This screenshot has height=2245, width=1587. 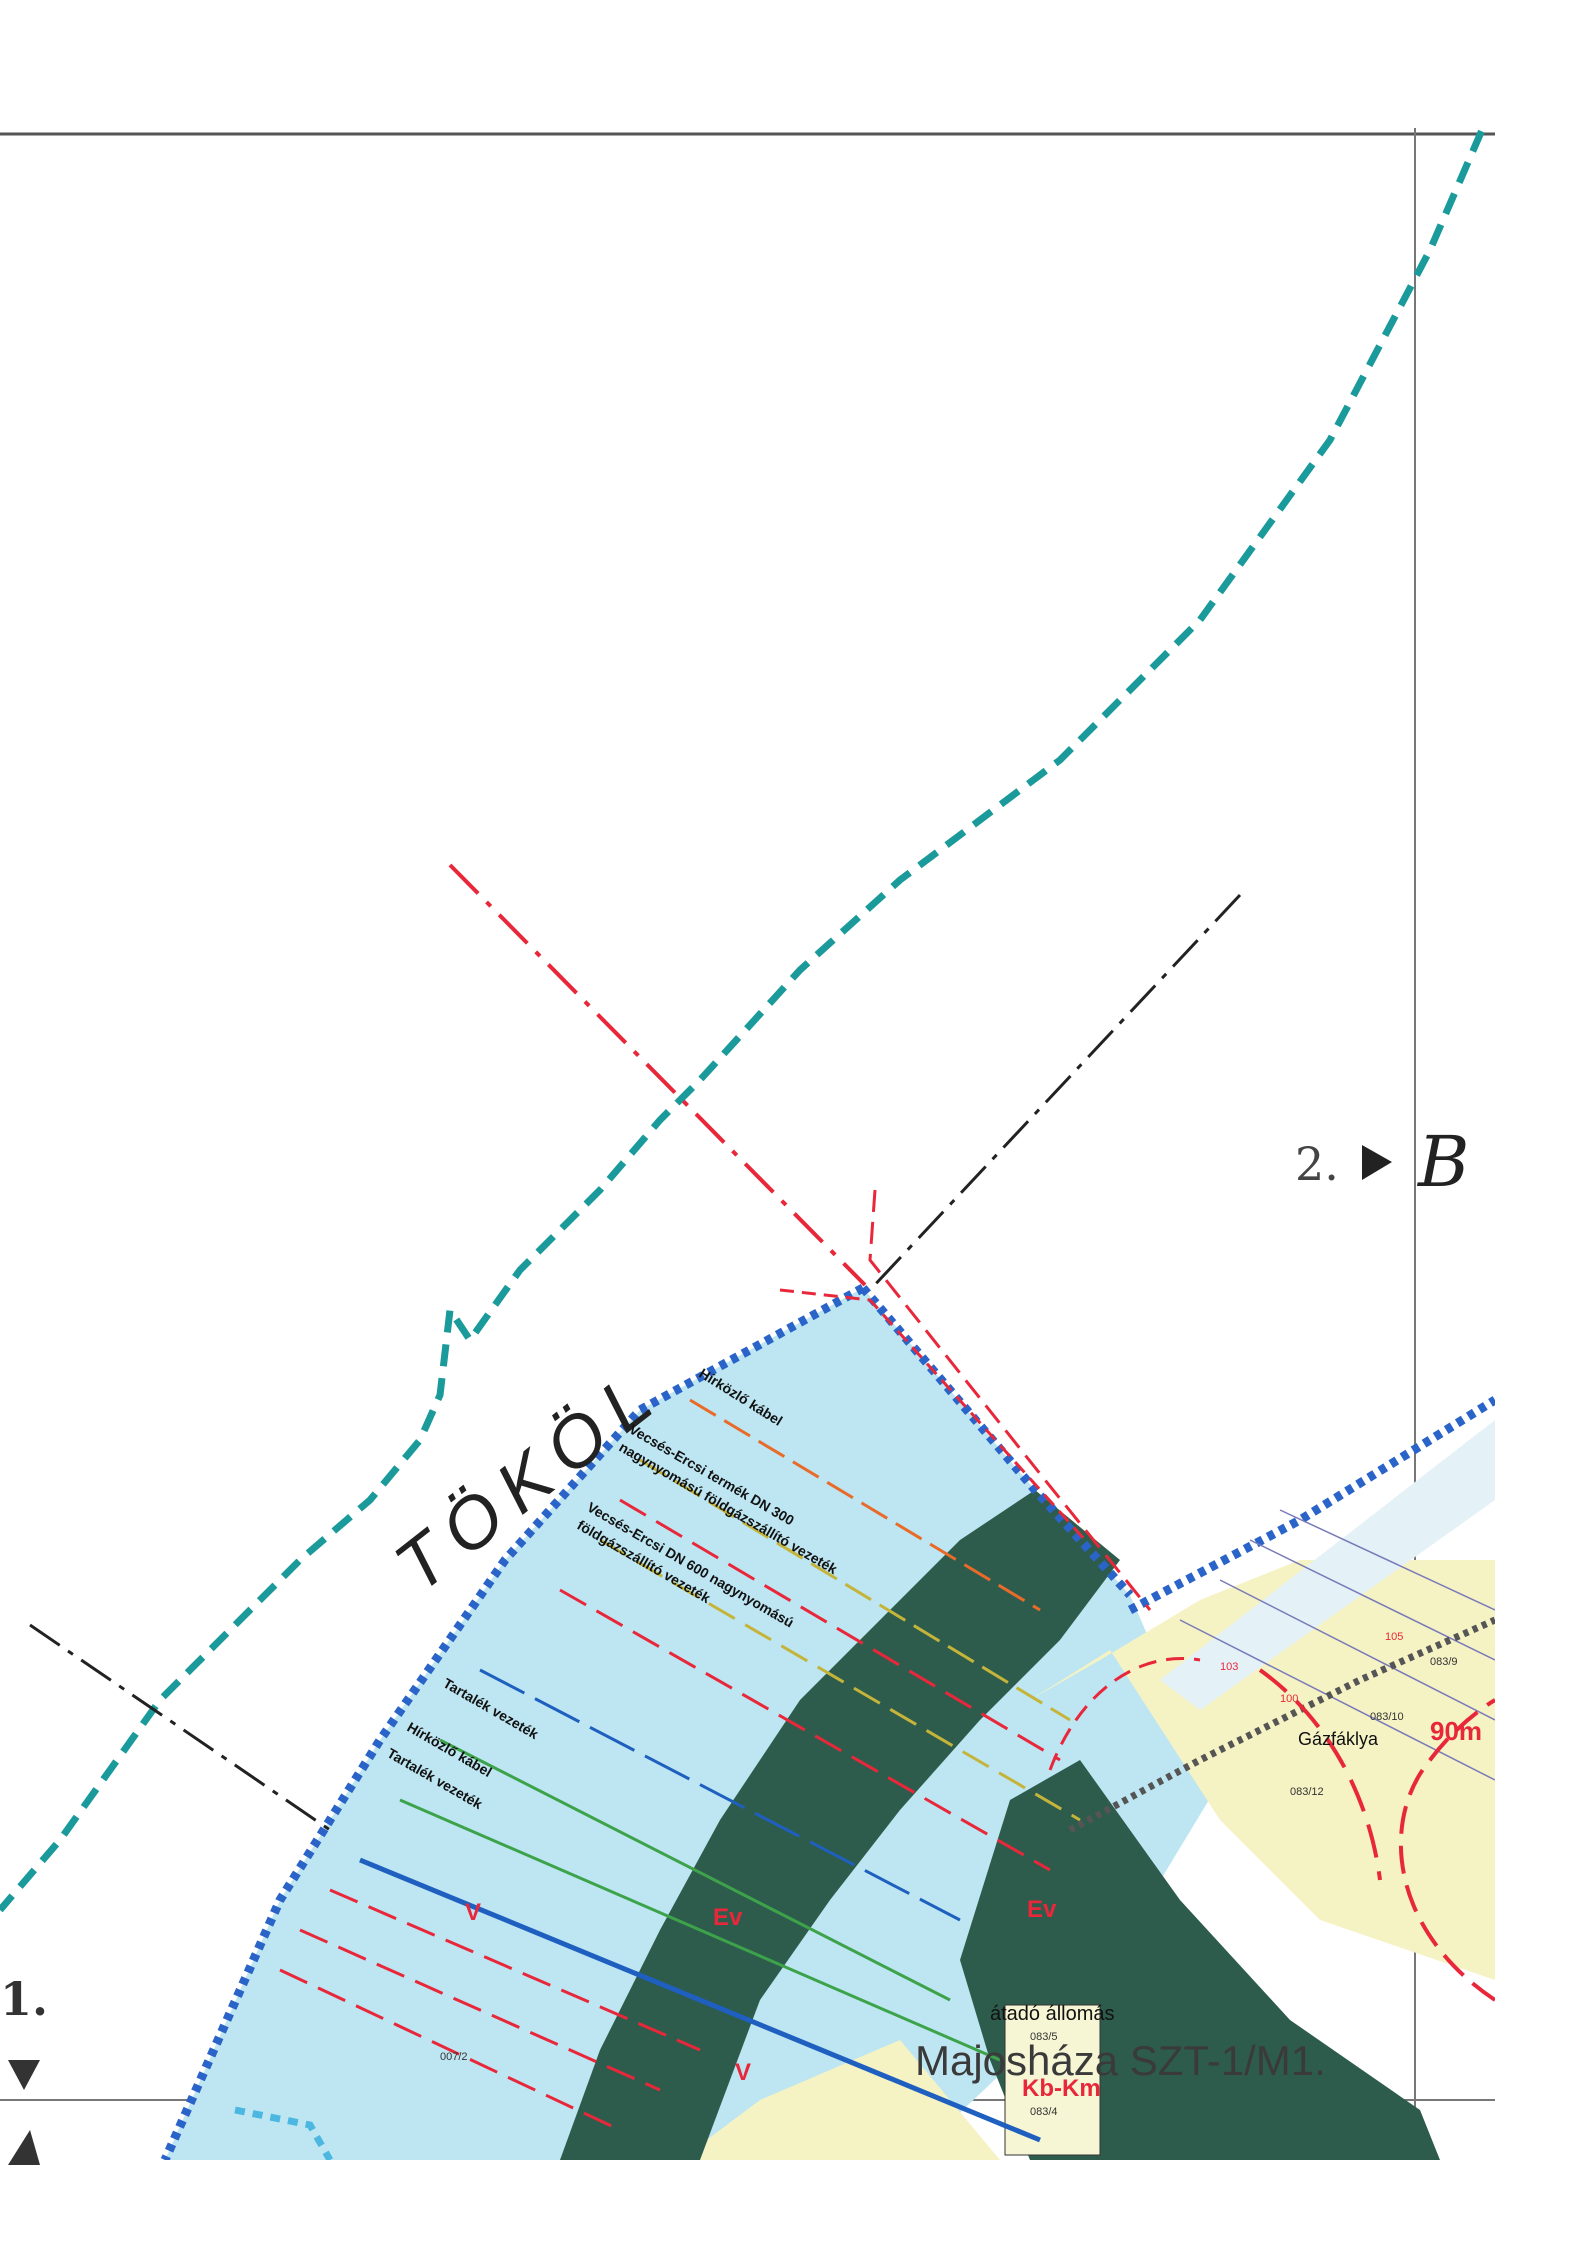 I want to click on zone-border-blue-road, so click(x=1311, y=1505).